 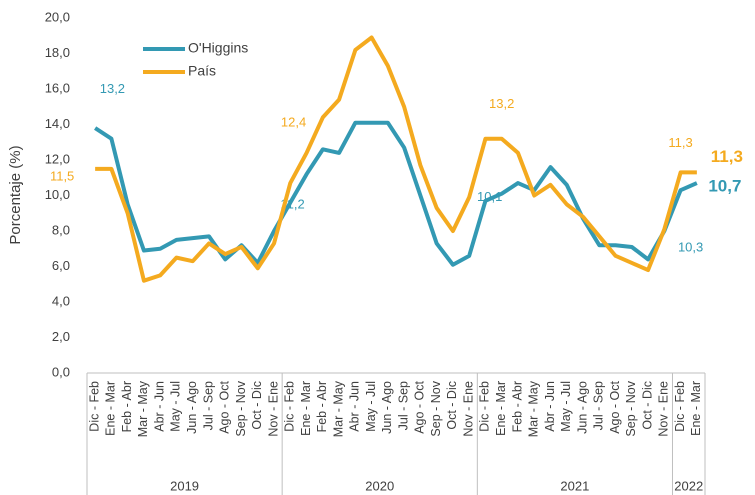 I want to click on y-tick-label: 14,0, so click(x=57, y=123).